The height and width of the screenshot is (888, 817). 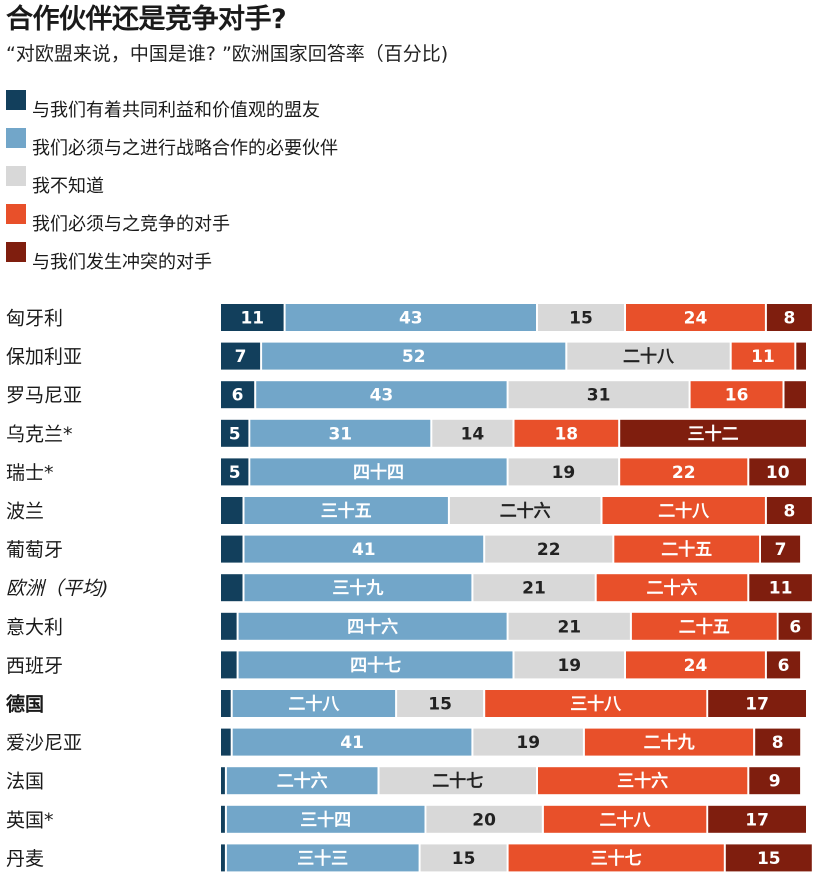 What do you see at coordinates (16, 252) in the screenshot?
I see `legend-swatch-adversary` at bounding box center [16, 252].